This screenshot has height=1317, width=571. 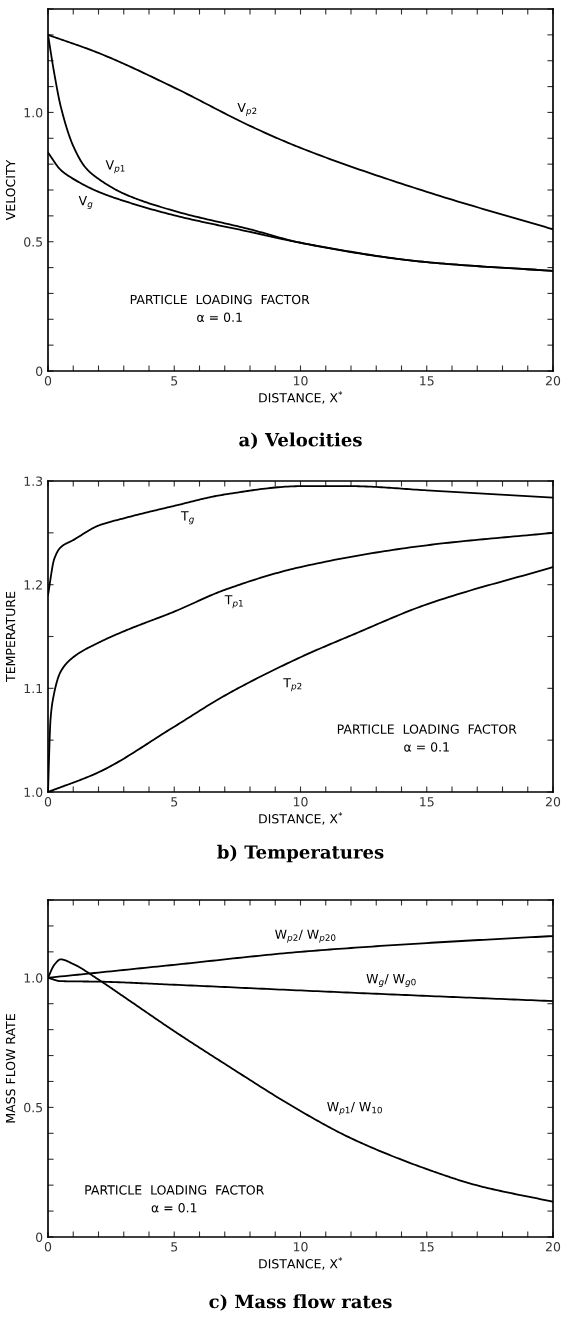 I want to click on series-label: V$_{p1}$, so click(x=115, y=167).